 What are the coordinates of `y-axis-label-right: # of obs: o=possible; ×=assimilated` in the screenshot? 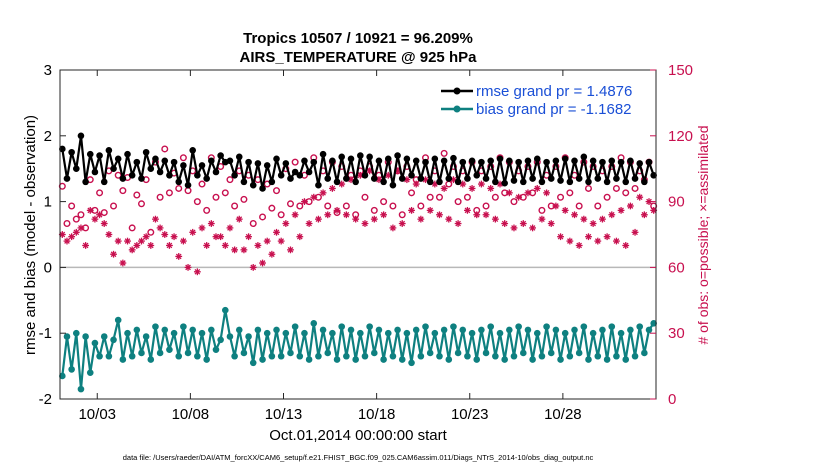 It's located at (703, 234).